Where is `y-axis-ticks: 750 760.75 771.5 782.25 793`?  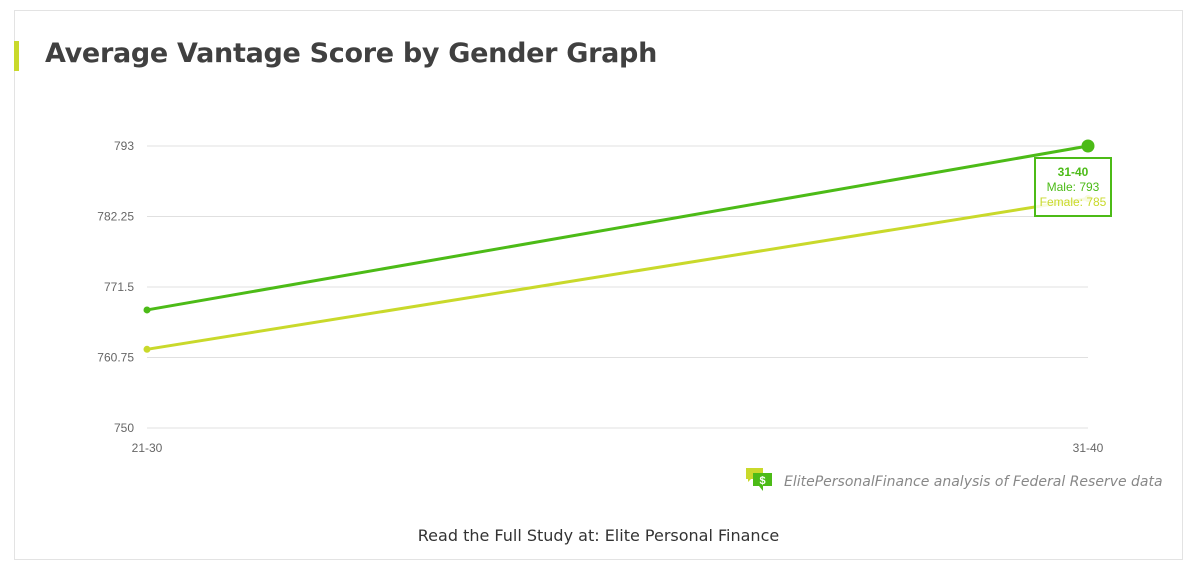
y-axis-ticks: 750 760.75 771.5 782.25 793 is located at coordinates (115, 287).